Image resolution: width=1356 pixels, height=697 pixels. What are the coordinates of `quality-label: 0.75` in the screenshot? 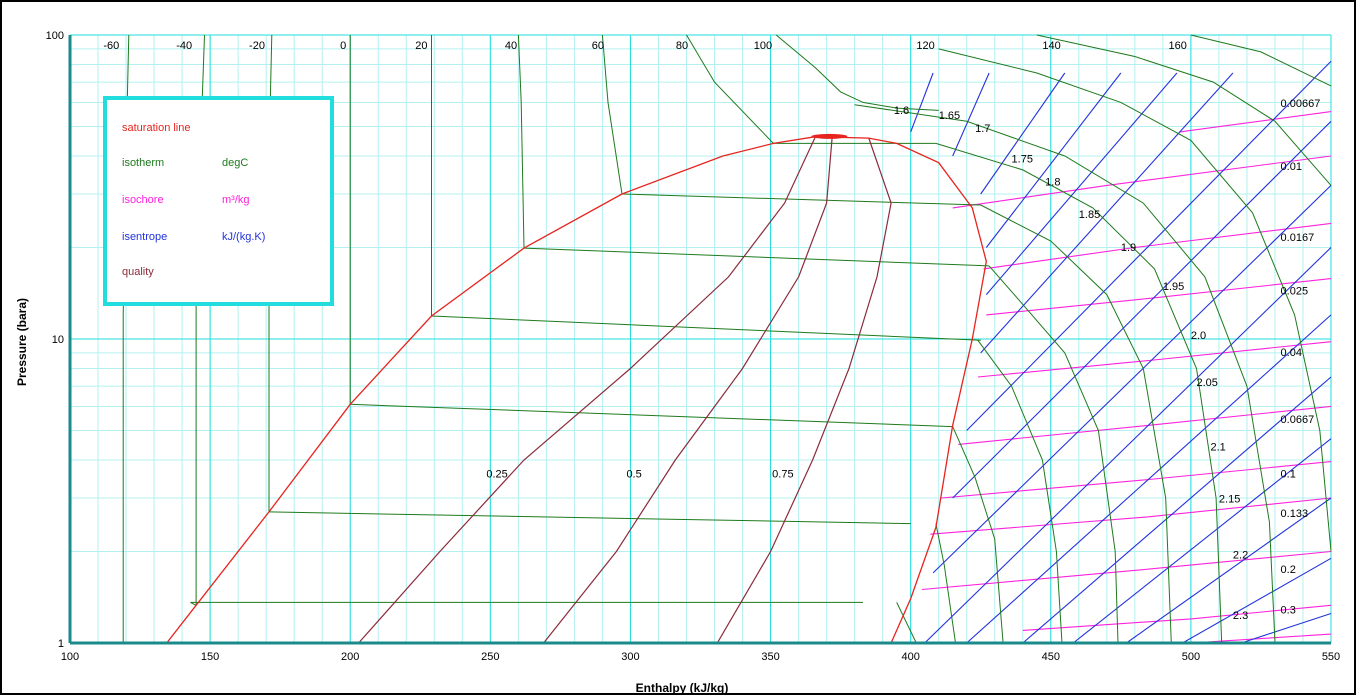 It's located at (782, 475).